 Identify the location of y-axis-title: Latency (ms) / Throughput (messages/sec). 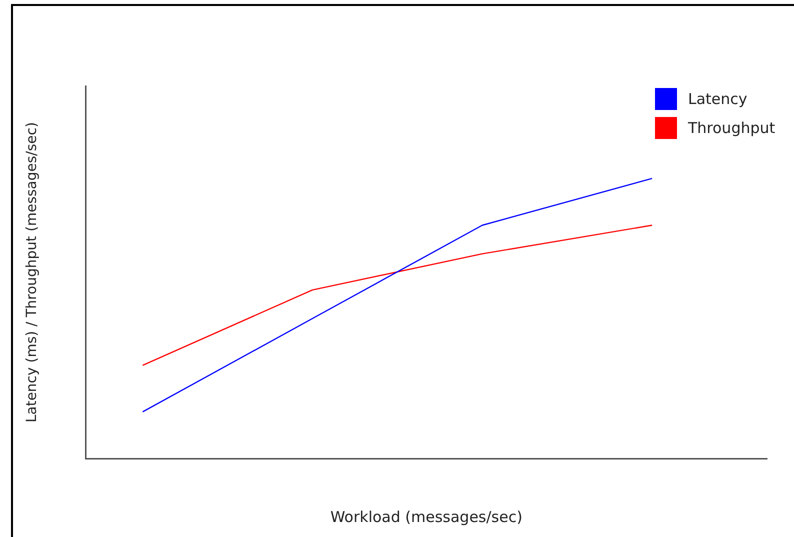
(32, 272).